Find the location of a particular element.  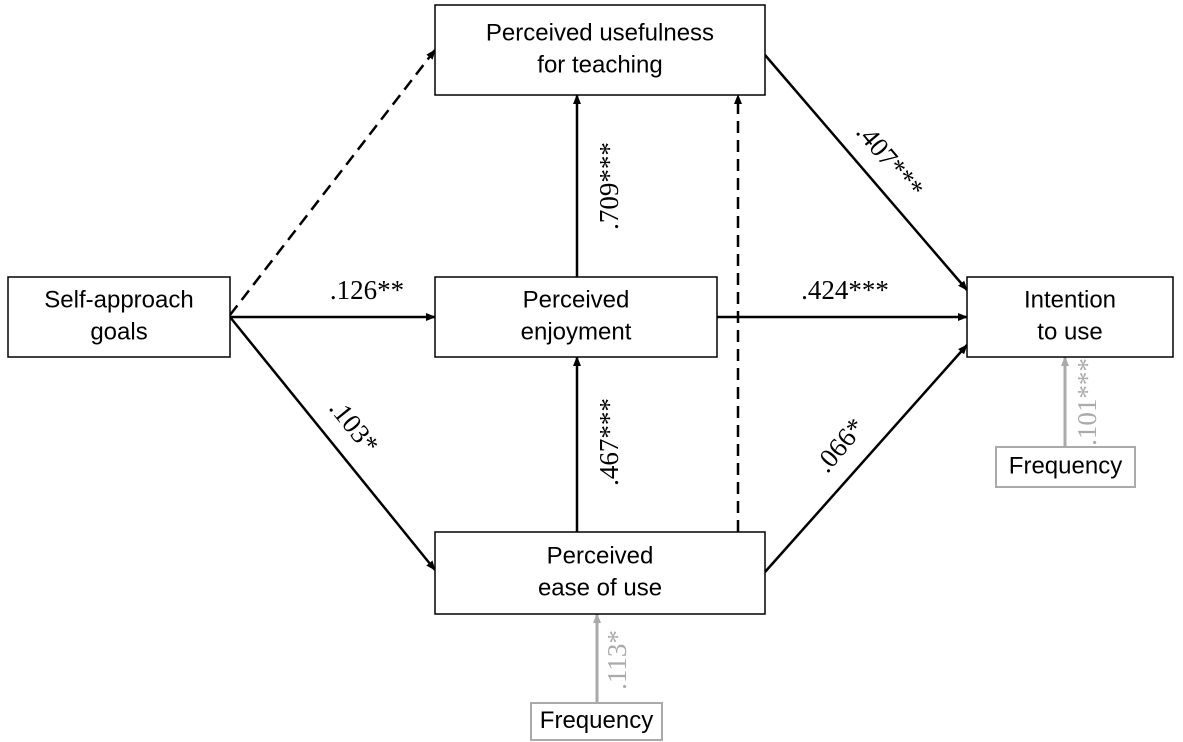

edge-label: .066* is located at coordinates (840, 445).